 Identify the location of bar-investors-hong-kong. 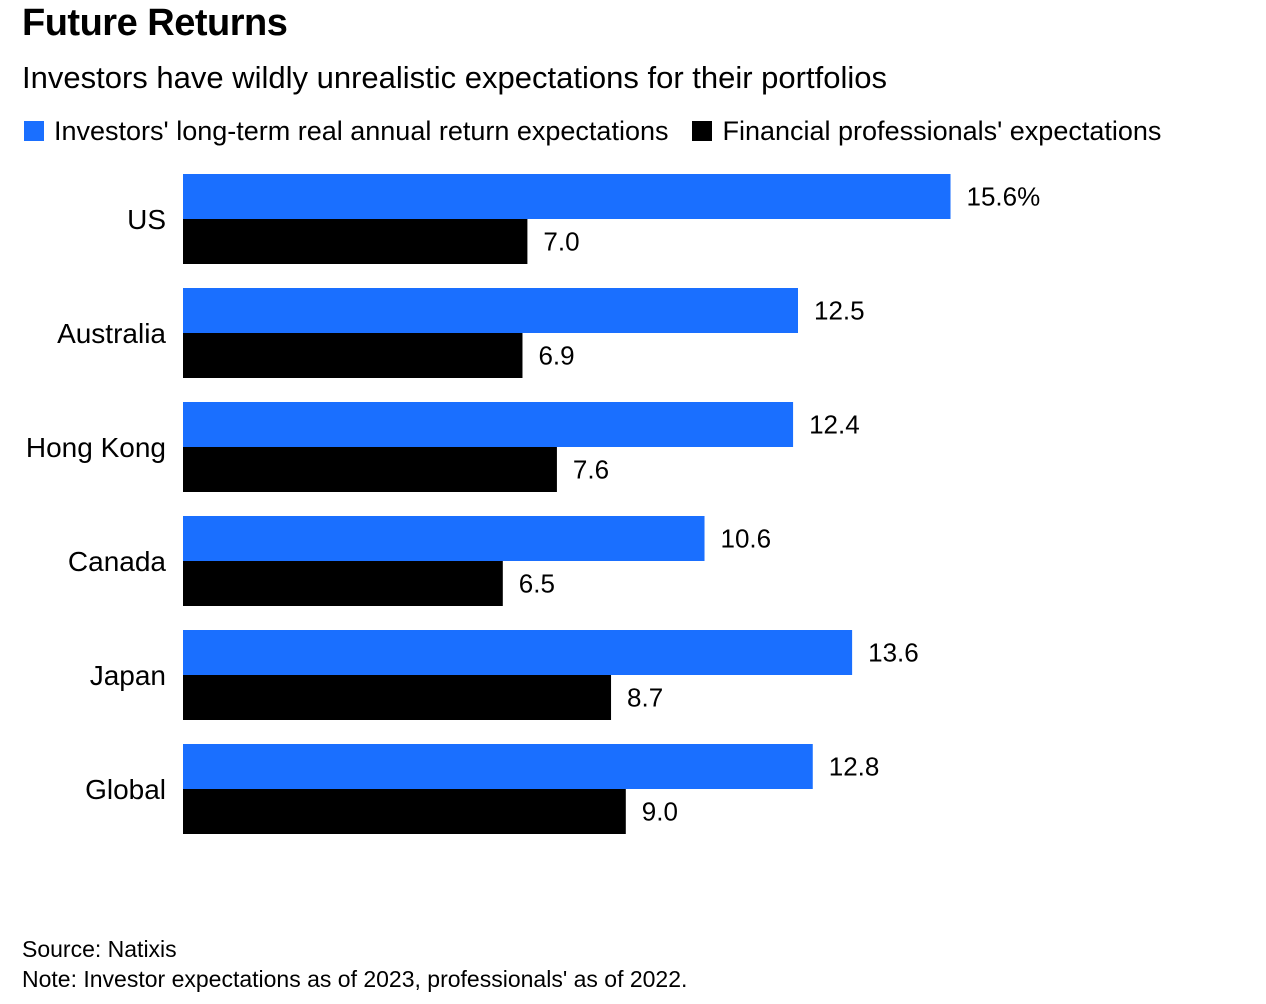
(488, 424).